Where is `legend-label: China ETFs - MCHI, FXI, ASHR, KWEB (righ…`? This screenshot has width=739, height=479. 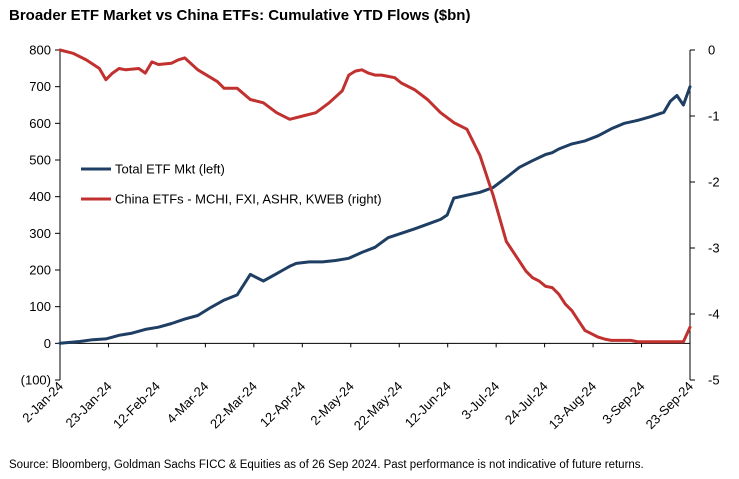
legend-label: China ETFs - MCHI, FXI, ASHR, KWEB (righ… is located at coordinates (248, 199).